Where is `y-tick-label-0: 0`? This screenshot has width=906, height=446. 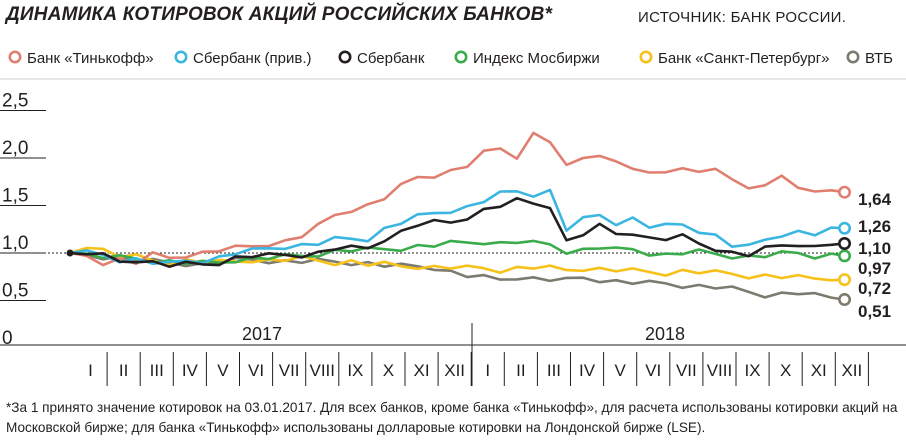
y-tick-label-0: 0 is located at coordinates (7, 338).